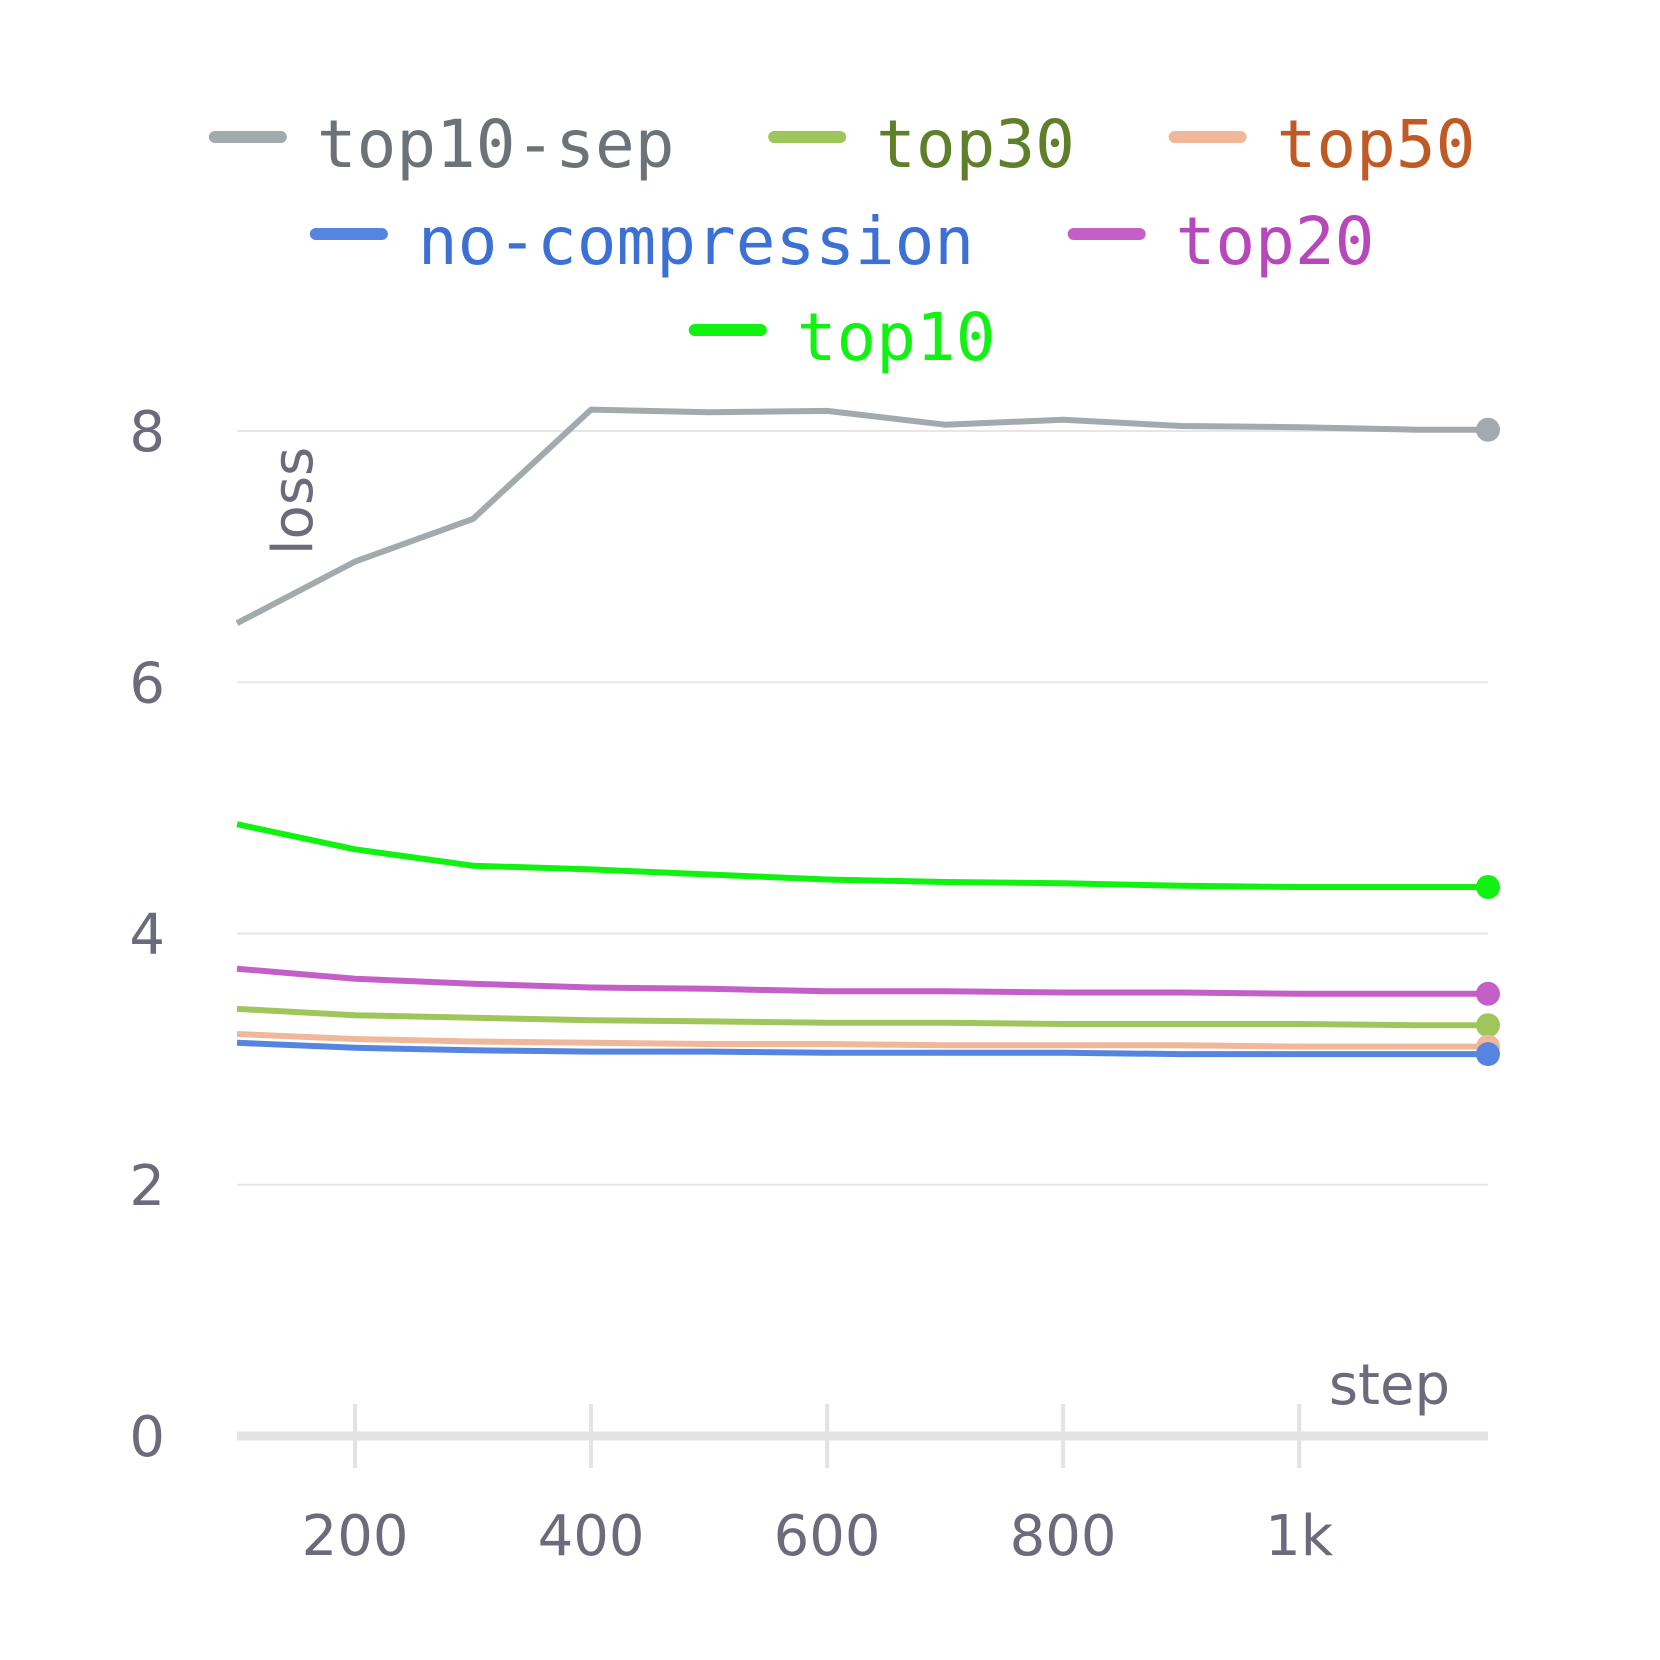  I want to click on x-axis-title: step, so click(1389, 1385).